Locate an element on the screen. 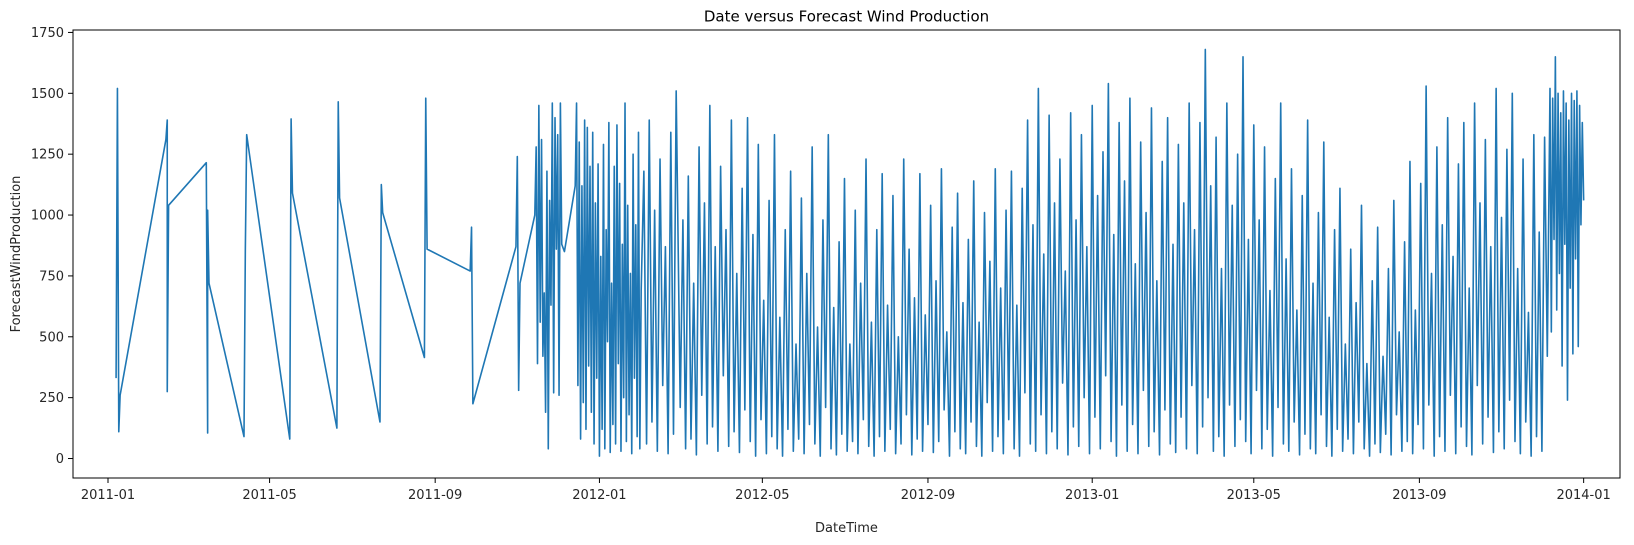 The image size is (1634, 545). y-tick-label: 750 is located at coordinates (51, 276).